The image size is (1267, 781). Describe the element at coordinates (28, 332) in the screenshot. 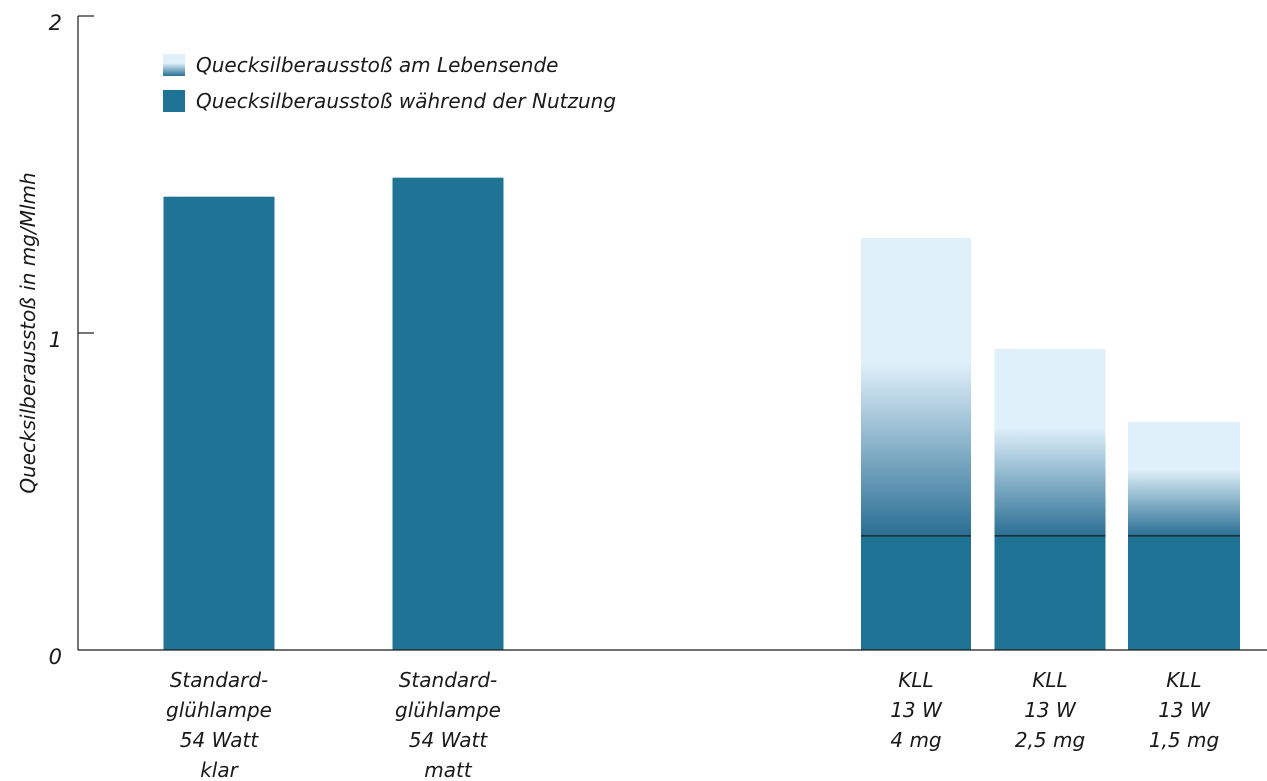

I see `y-axis-title: Quecksilberausstoß in mg/Mlmh` at that location.